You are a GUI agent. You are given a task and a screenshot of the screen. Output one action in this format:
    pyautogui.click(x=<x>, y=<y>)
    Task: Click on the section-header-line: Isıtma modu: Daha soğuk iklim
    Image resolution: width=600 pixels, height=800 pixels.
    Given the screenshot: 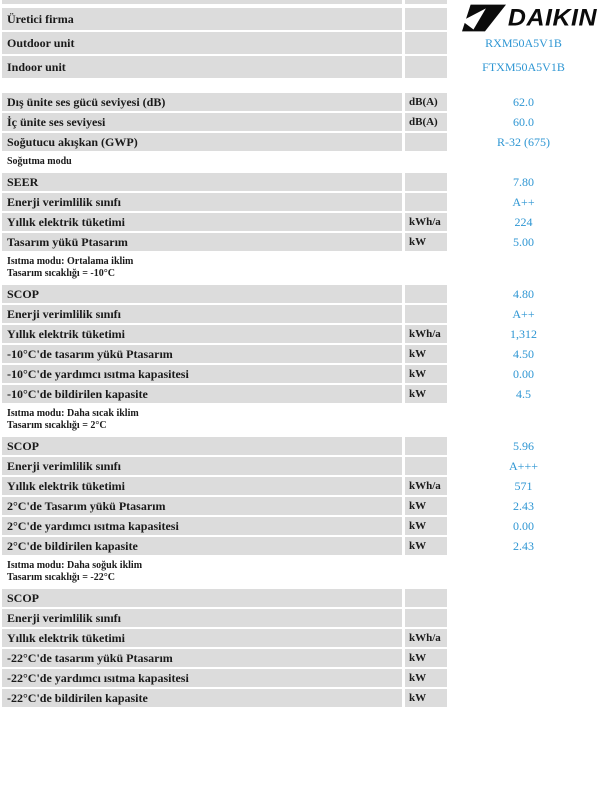 What is the action you would take?
    pyautogui.click(x=75, y=565)
    